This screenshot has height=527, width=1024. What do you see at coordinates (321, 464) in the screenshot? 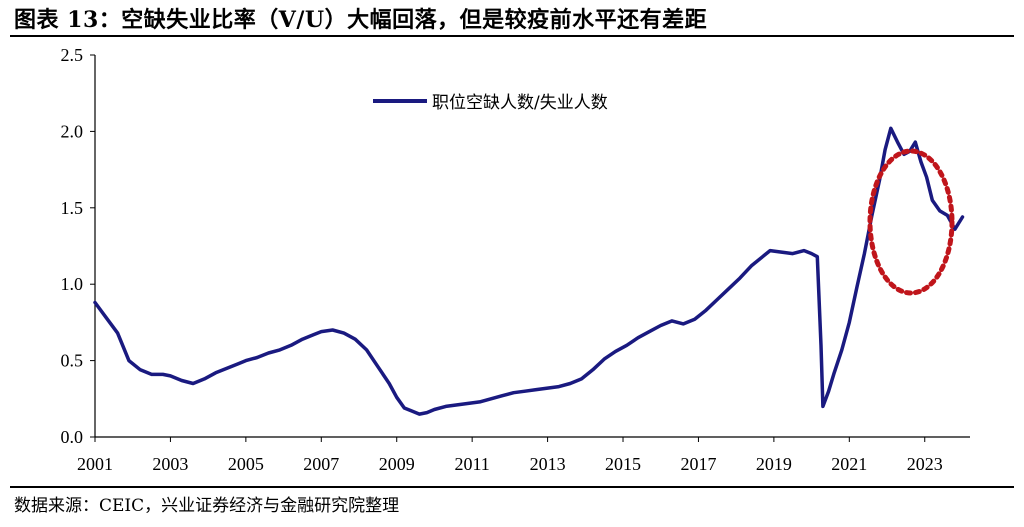
I see `x-tick-label: 2007` at bounding box center [321, 464].